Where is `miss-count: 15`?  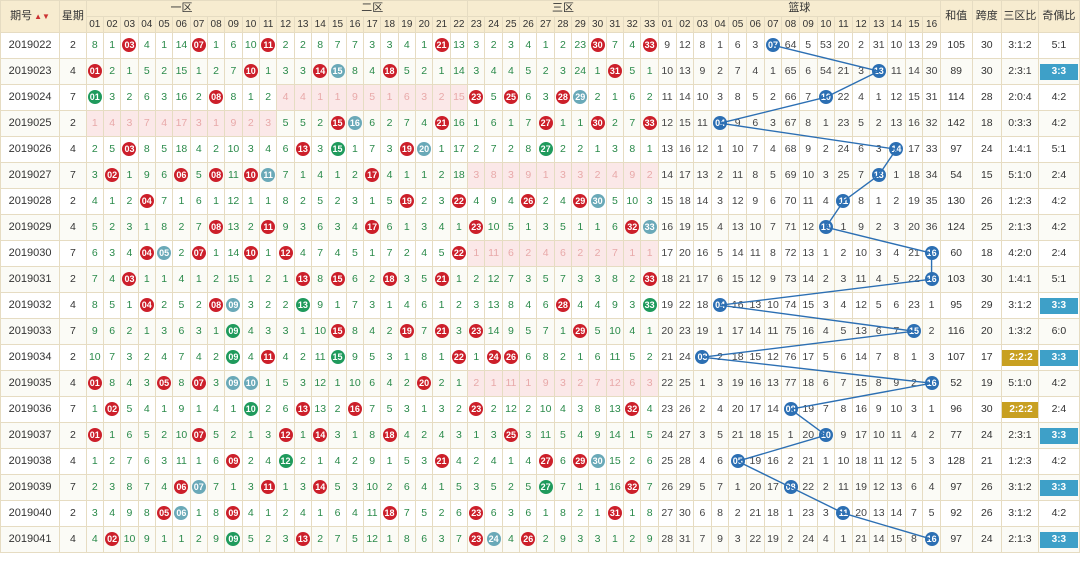 miss-count: 15 is located at coordinates (702, 227).